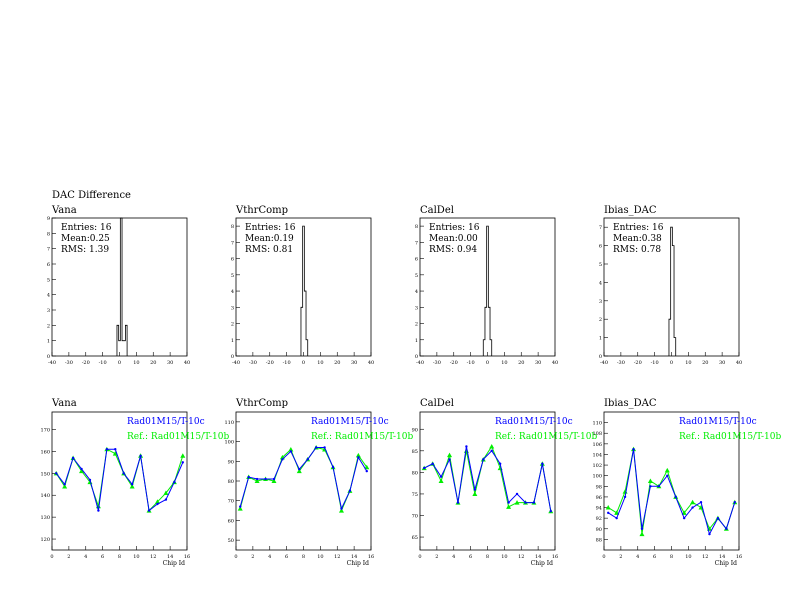 The width and height of the screenshot is (792, 612). What do you see at coordinates (630, 210) in the screenshot?
I see `hist-ibias-title: Ibias_DAC` at bounding box center [630, 210].